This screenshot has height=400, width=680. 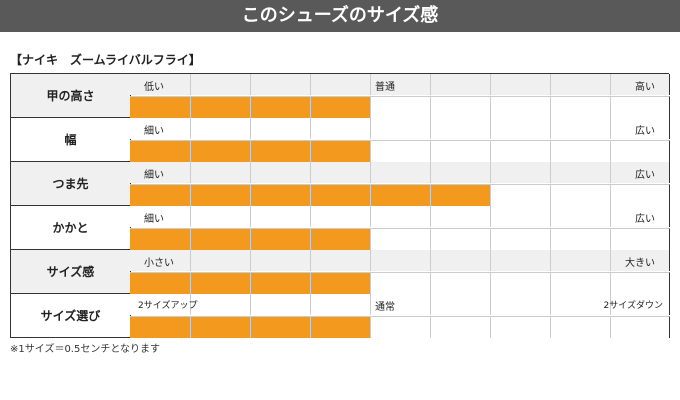 What do you see at coordinates (168, 306) in the screenshot?
I see `scale-min-label: 2サイズアップ` at bounding box center [168, 306].